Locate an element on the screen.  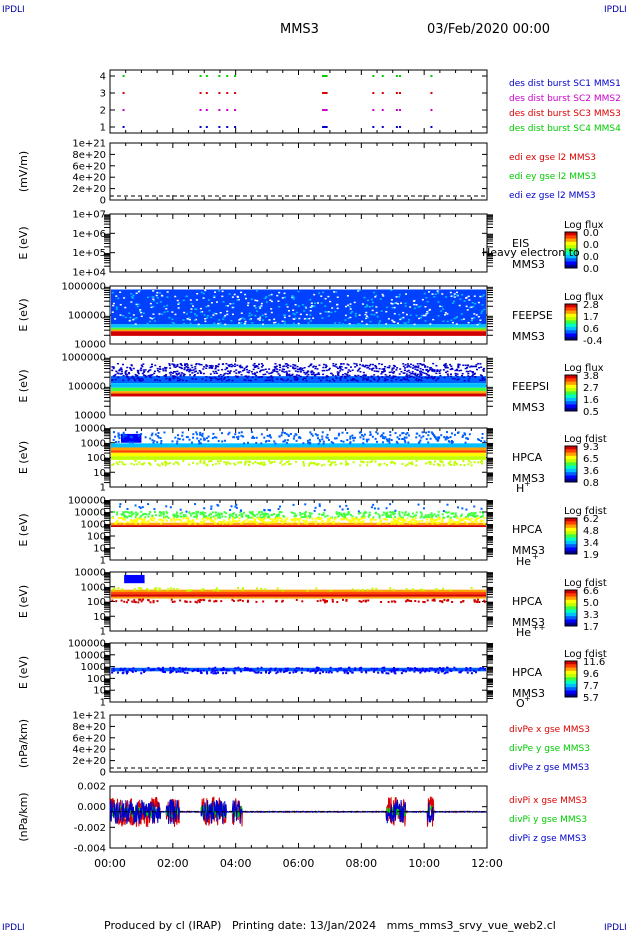
species-charge-hpca_o: + is located at coordinates (527, 698).